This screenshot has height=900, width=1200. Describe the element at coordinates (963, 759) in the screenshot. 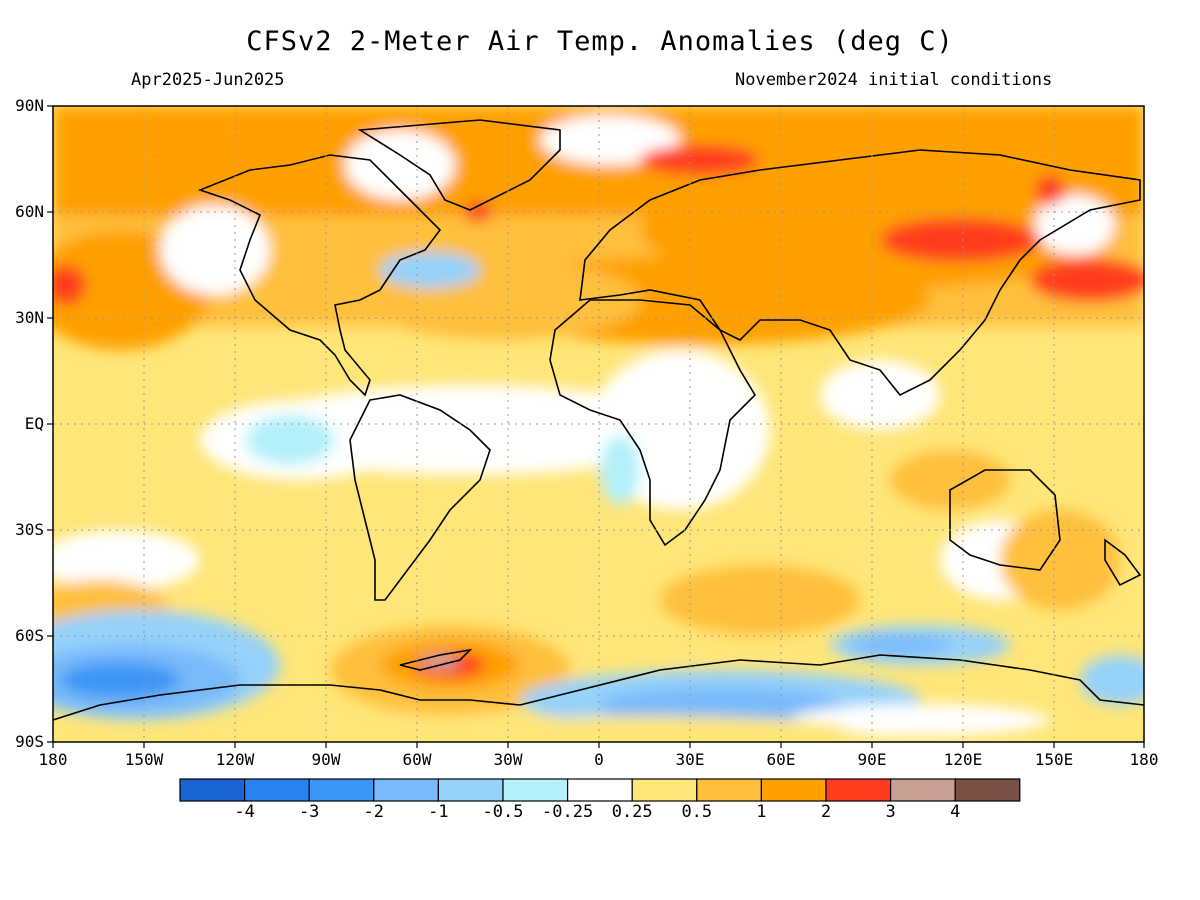

I see `lon-label-120e: 120E` at that location.